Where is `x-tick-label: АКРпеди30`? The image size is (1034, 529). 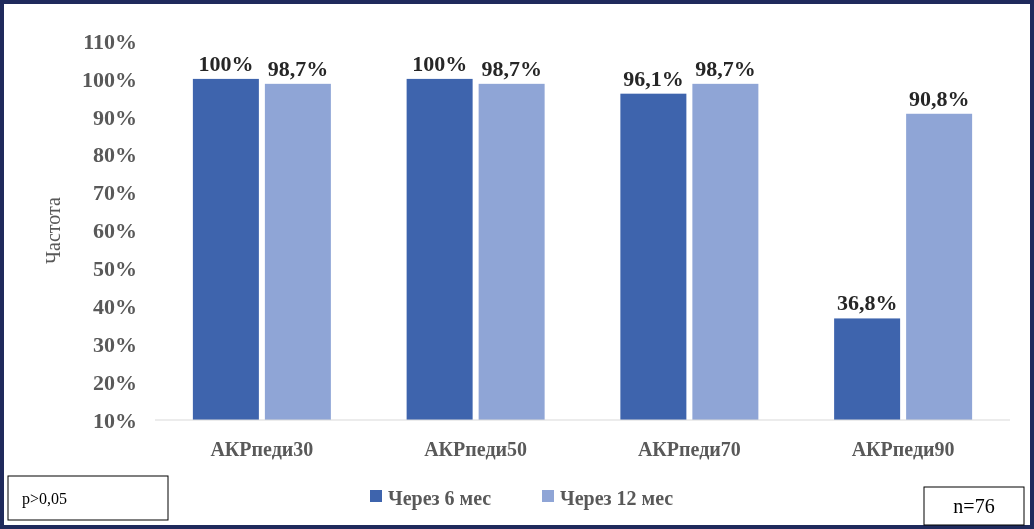
x-tick-label: АКРпеди30 is located at coordinates (262, 449).